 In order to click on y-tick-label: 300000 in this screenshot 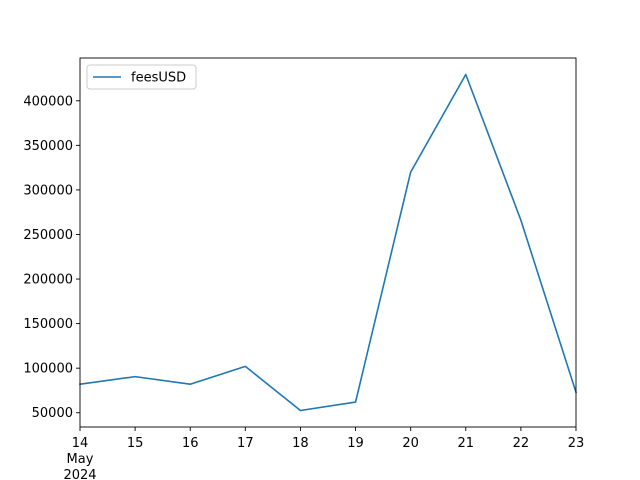, I will do `click(48, 190)`.